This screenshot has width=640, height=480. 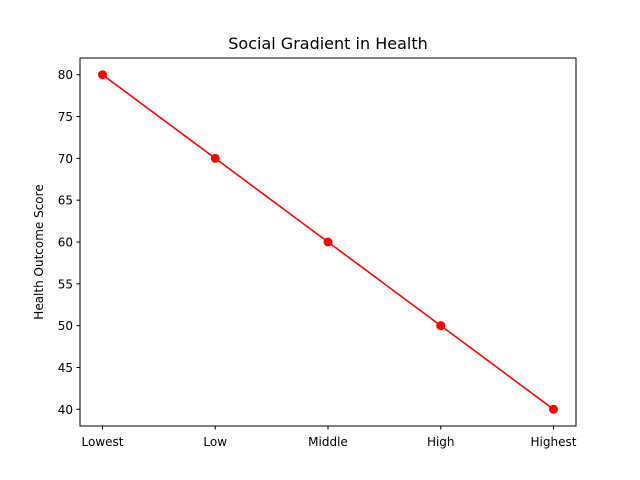 I want to click on y-axis-label: Health Outcome Score, so click(x=39, y=251).